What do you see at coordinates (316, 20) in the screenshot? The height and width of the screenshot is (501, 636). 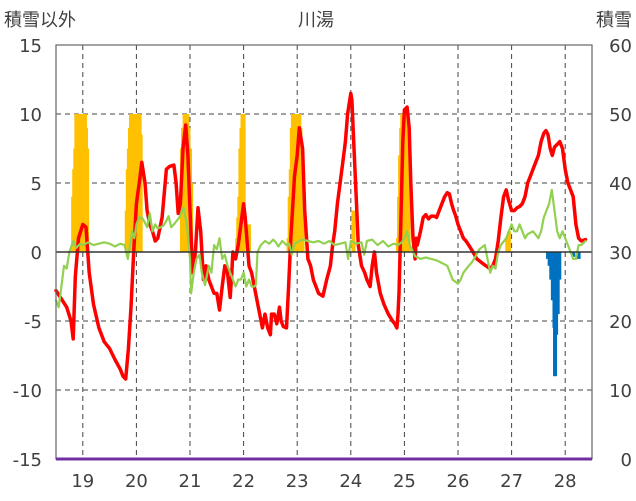 I see `chart-title: 川湯` at bounding box center [316, 20].